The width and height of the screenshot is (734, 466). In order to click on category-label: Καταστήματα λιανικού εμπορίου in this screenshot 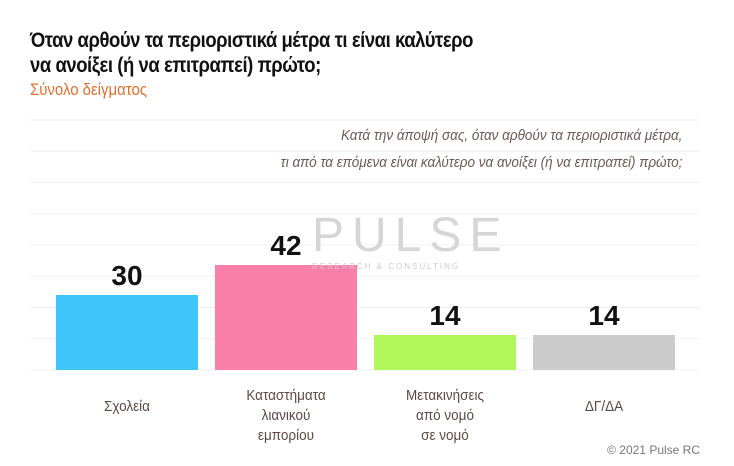, I will do `click(286, 416)`.